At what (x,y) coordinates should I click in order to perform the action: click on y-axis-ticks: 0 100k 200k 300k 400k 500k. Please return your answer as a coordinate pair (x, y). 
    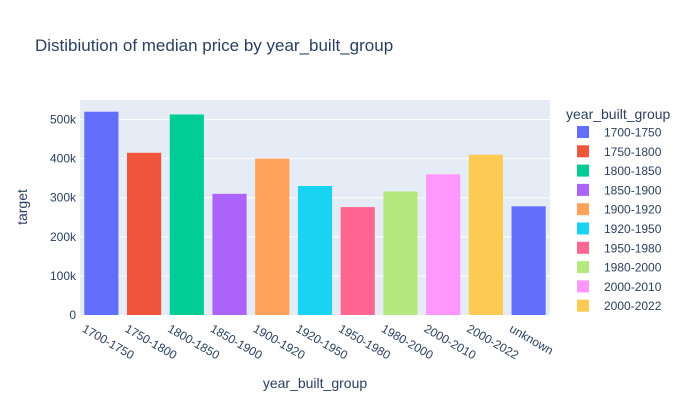
    Looking at the image, I should click on (63, 217).